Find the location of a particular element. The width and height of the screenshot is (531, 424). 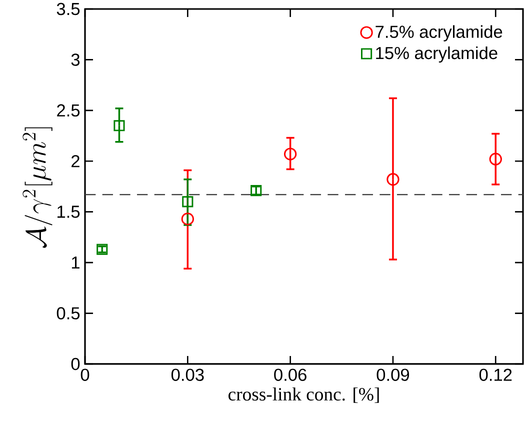

y-tick-label: 2.5 is located at coordinates (68, 110).